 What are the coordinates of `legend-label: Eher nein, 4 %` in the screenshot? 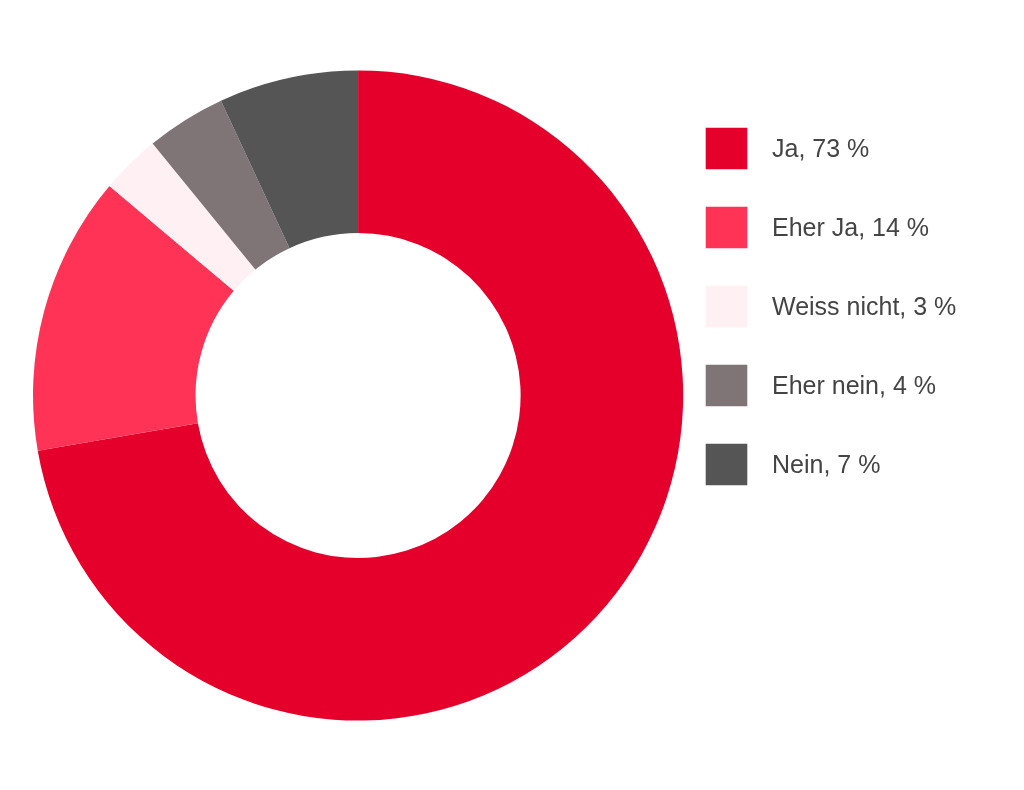 It's located at (854, 385).